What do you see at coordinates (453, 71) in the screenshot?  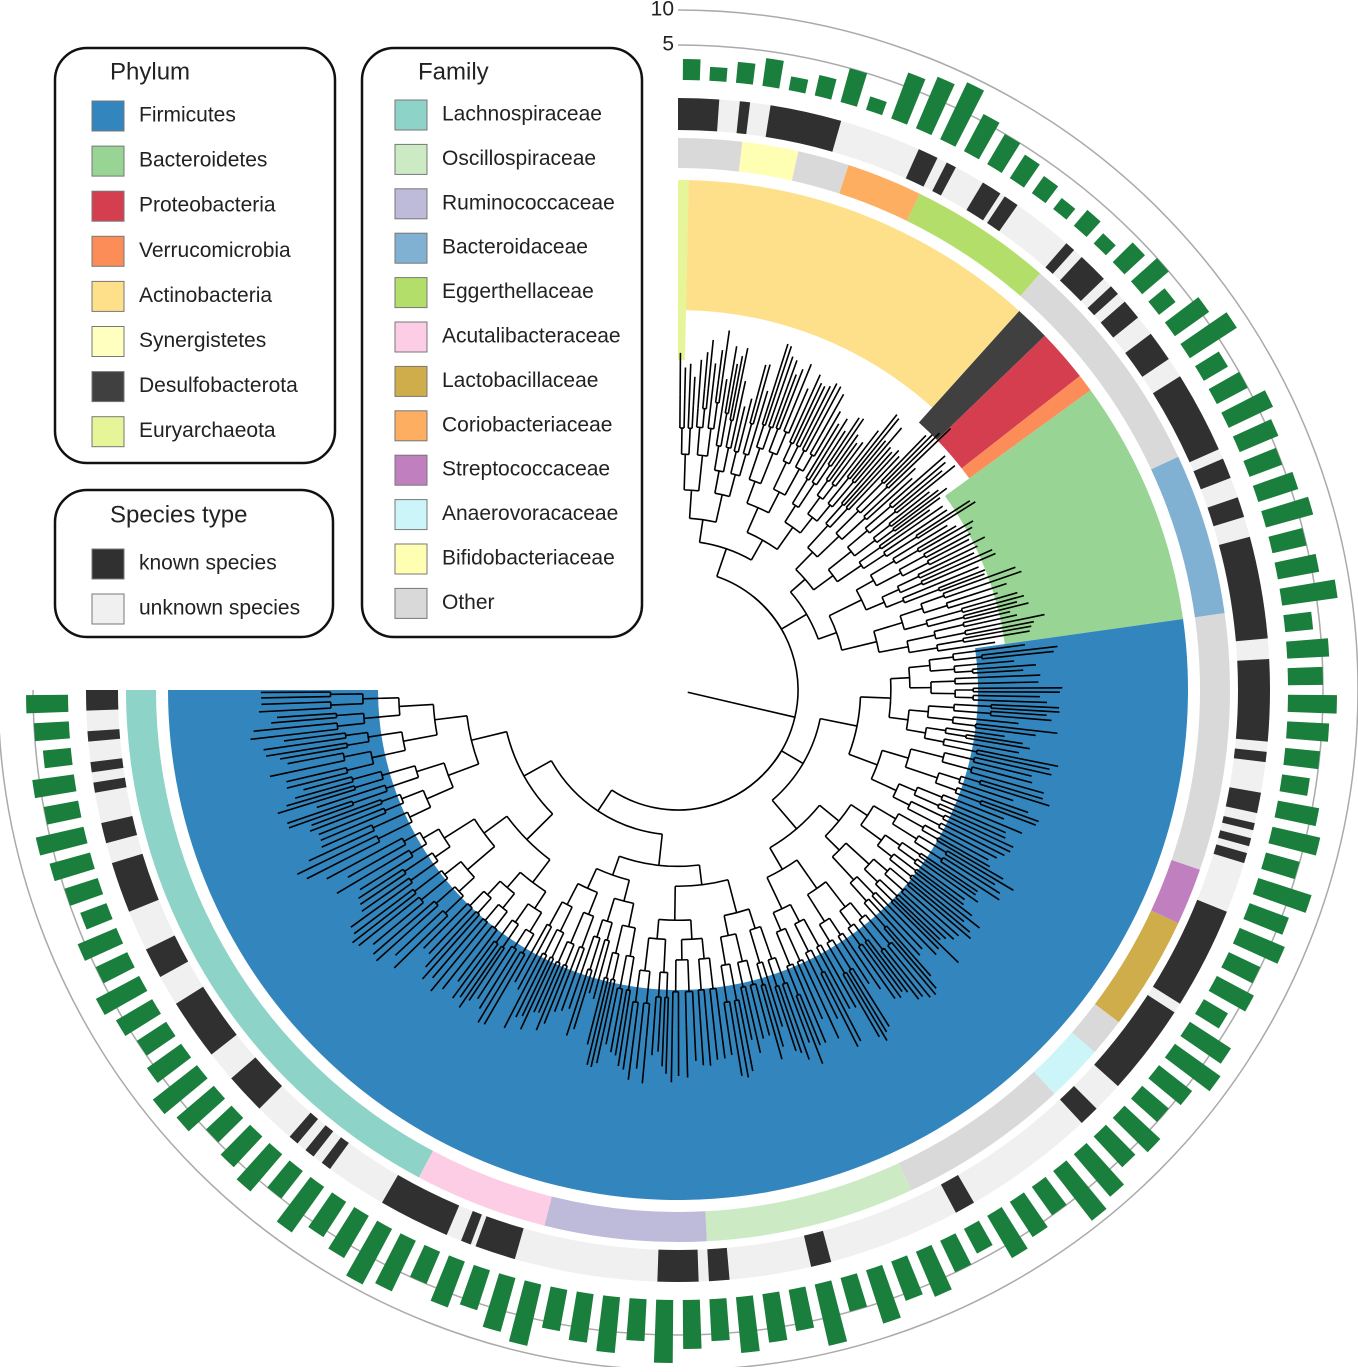 I see `legend-title: Family` at bounding box center [453, 71].